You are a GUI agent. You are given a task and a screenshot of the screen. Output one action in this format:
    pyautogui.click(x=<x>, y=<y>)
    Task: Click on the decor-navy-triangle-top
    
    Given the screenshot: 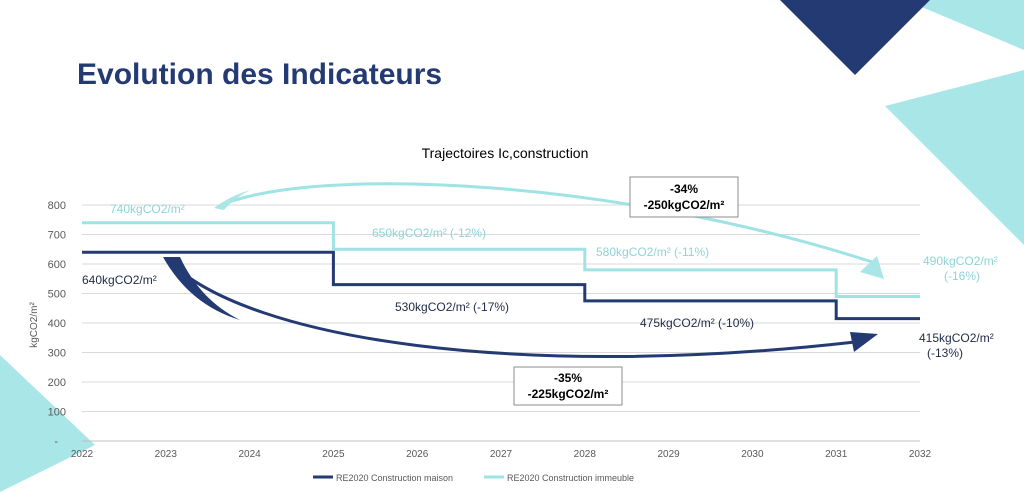 What is the action you would take?
    pyautogui.click(x=855, y=37)
    